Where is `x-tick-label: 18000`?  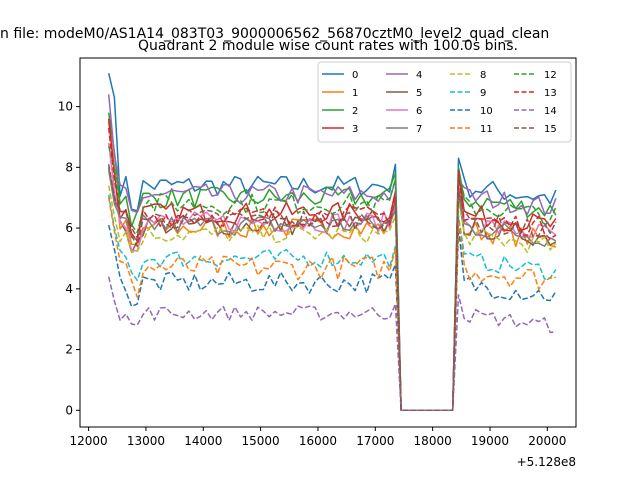 x-tick-label: 18000 is located at coordinates (433, 441).